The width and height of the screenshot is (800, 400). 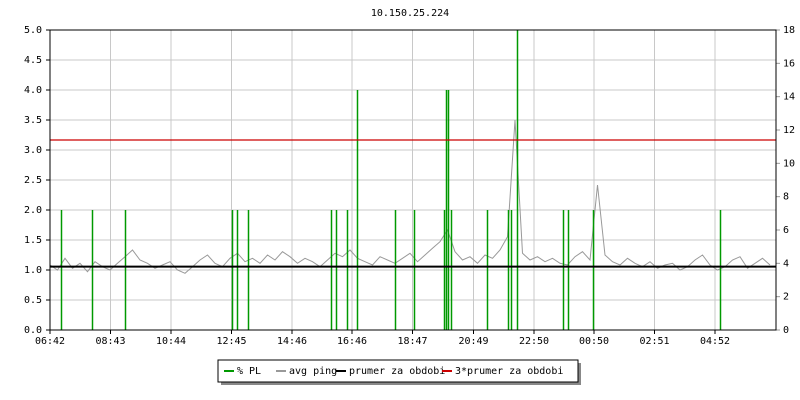 I want to click on y2-tick-label: 10, so click(x=789, y=163).